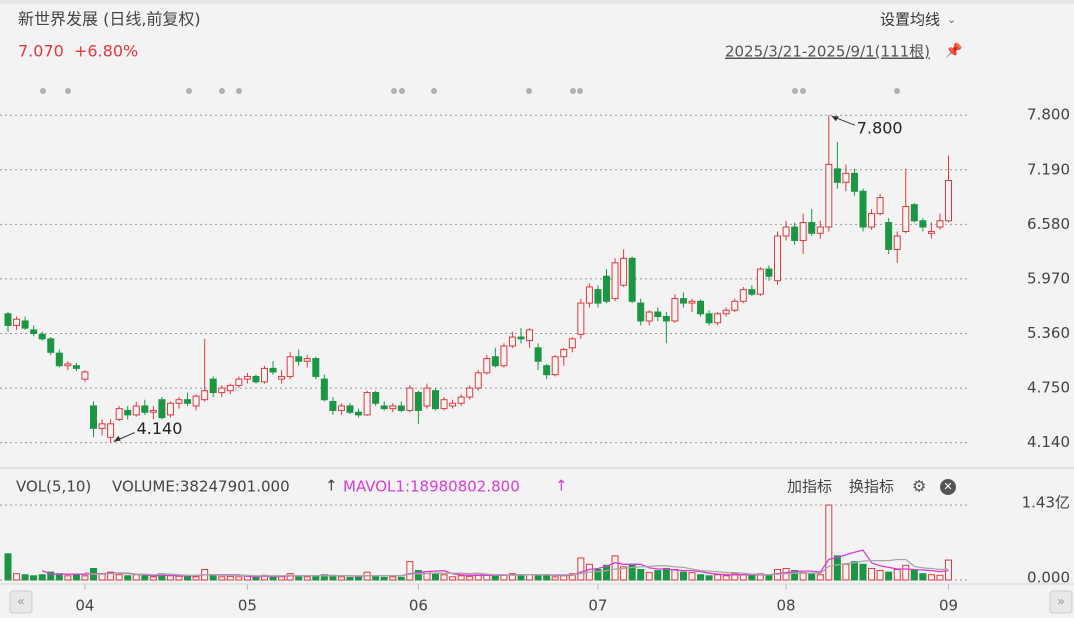  What do you see at coordinates (21, 602) in the screenshot?
I see `scroll-left-button` at bounding box center [21, 602].